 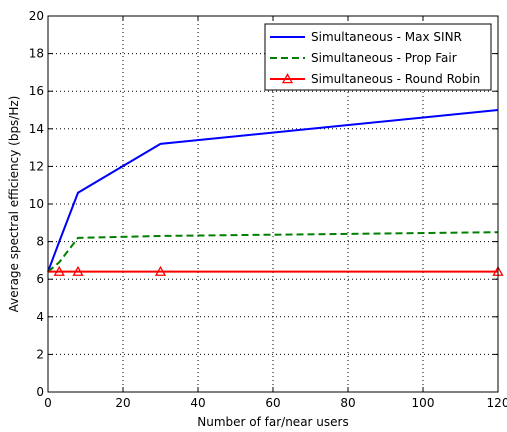 What do you see at coordinates (36, 91) in the screenshot?
I see `y-tick-label: 16` at bounding box center [36, 91].